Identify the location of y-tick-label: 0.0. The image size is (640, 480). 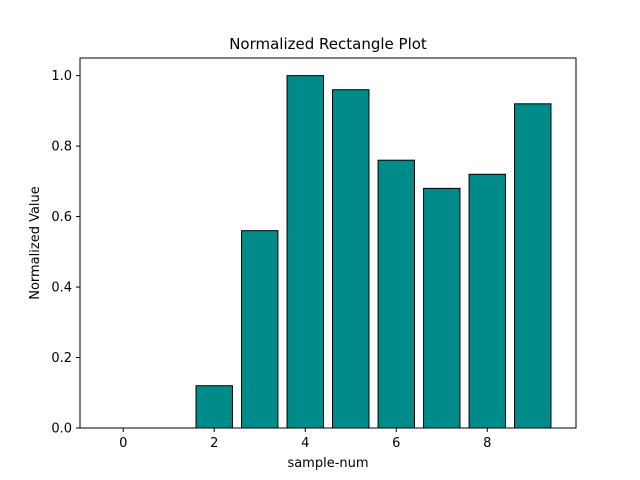
(61, 429).